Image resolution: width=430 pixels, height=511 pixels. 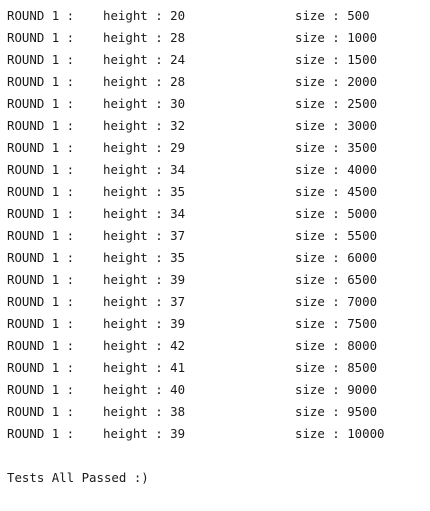 I want to click on size-value: size : 2000, so click(x=336, y=81).